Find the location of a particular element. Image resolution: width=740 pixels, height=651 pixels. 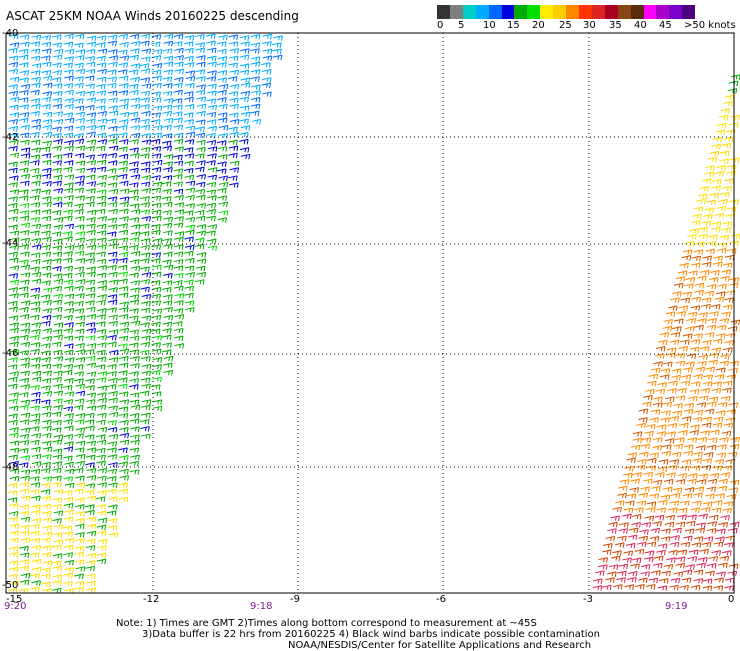

colorbar-segment is located at coordinates (624, 12).